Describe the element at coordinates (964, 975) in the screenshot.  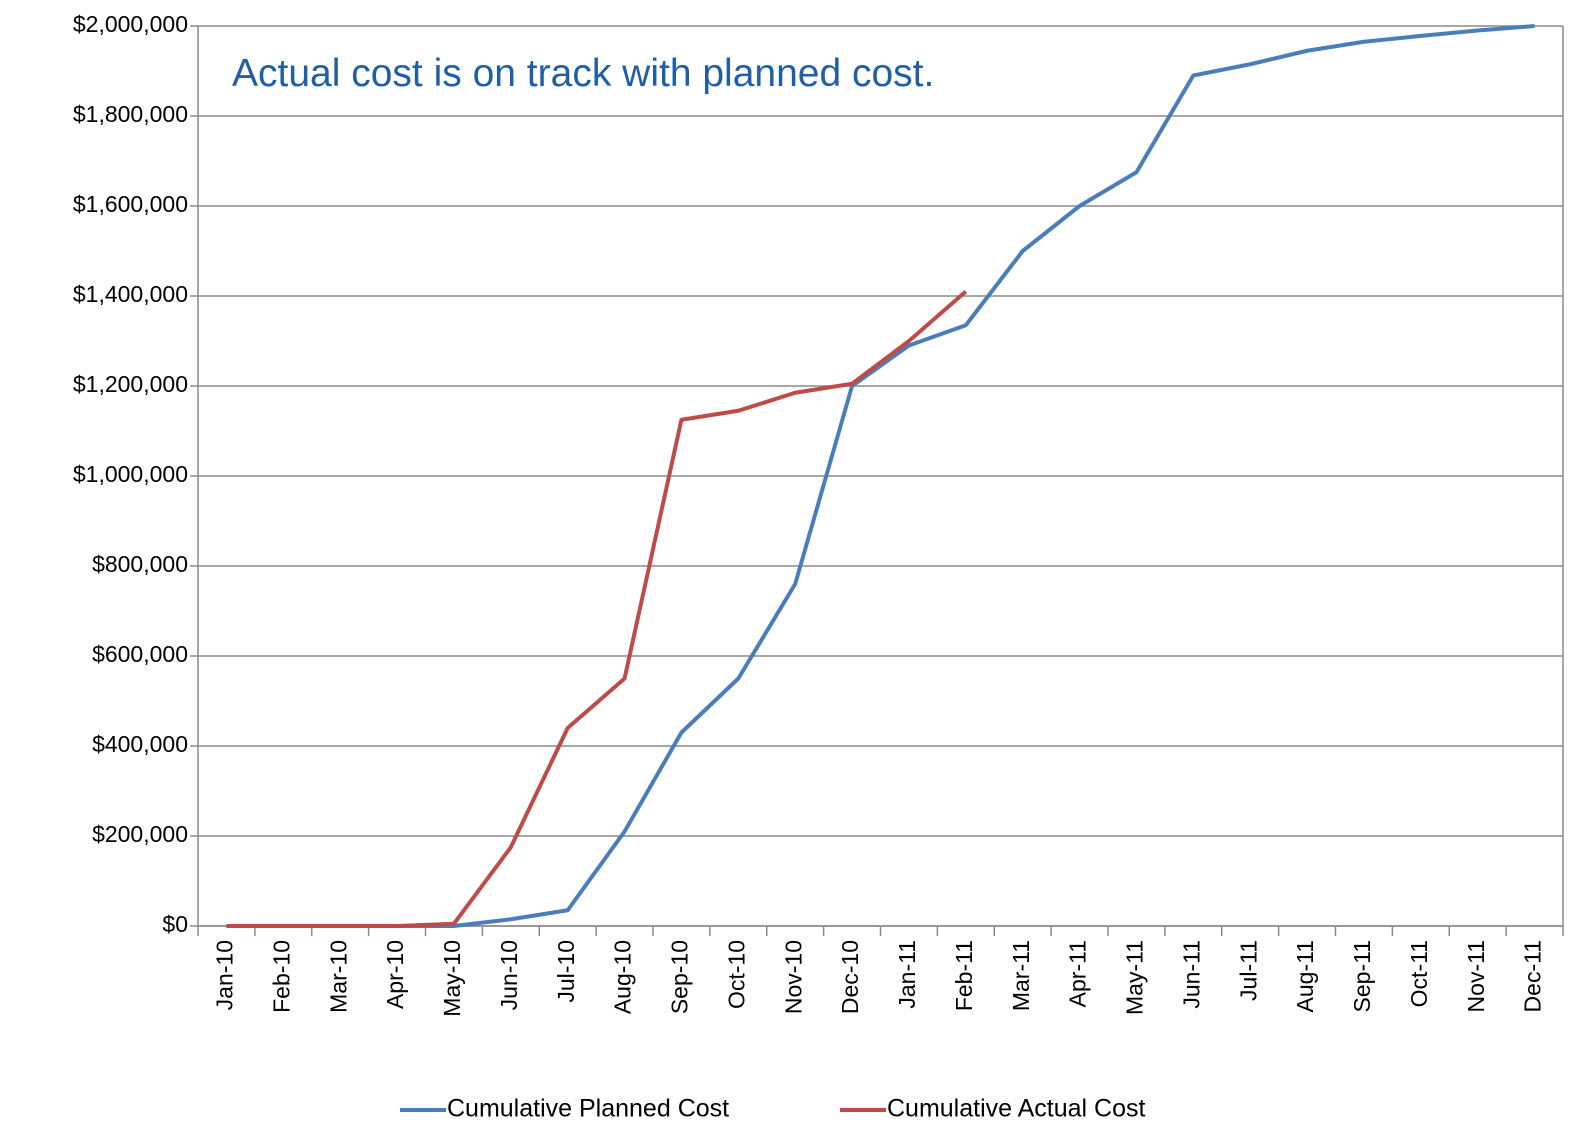
I see `x-tick-label: Feb-11` at that location.